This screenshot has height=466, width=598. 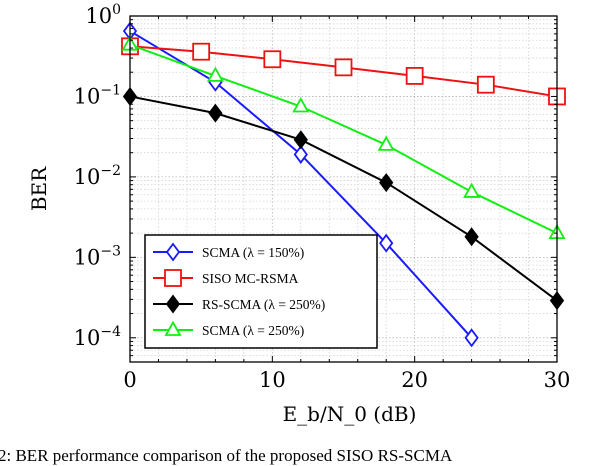 What do you see at coordinates (557, 380) in the screenshot?
I see `x-tick-label: 30` at bounding box center [557, 380].